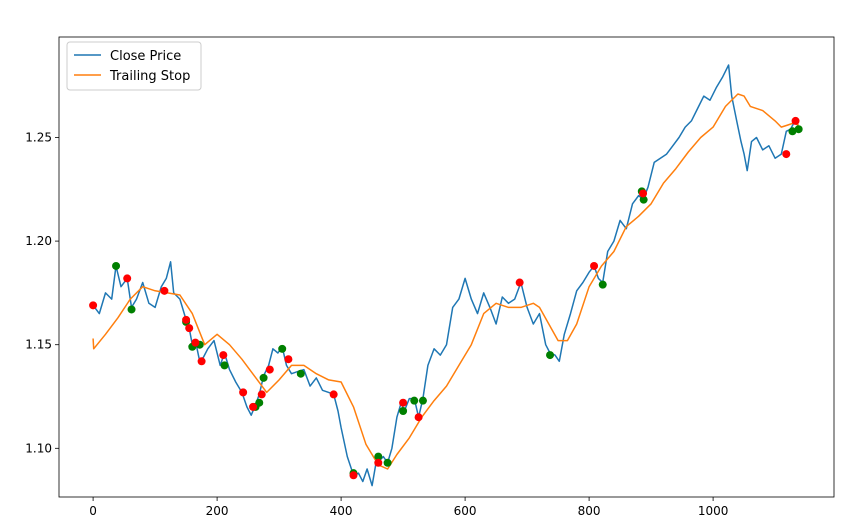 This screenshot has width=859, height=525. I want to click on legend: Close Price Trailing Stop, so click(134, 66).